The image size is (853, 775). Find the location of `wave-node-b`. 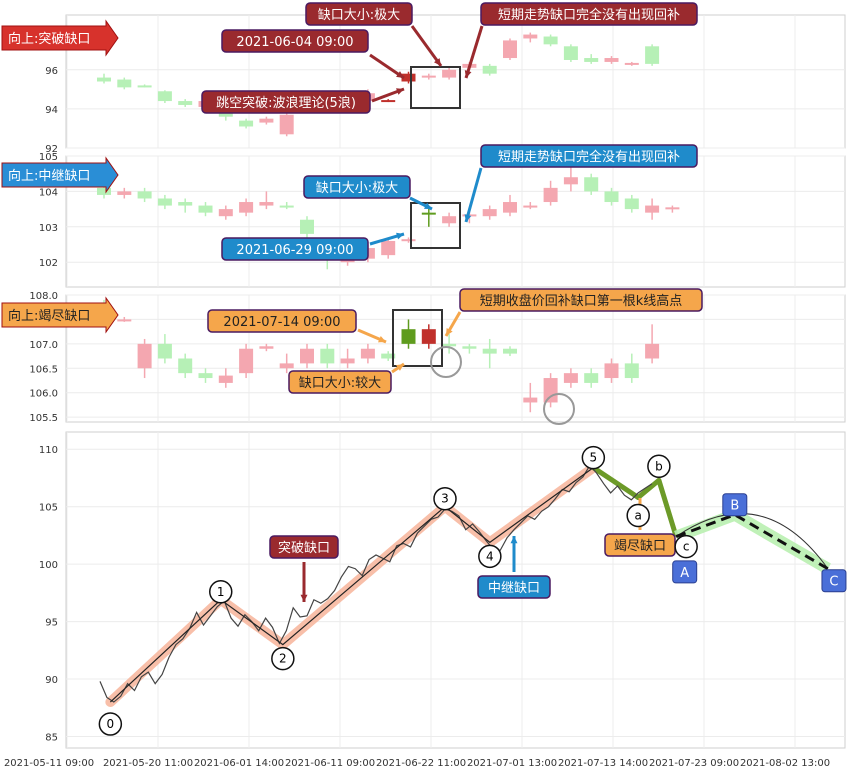

wave-node-b is located at coordinates (659, 466).